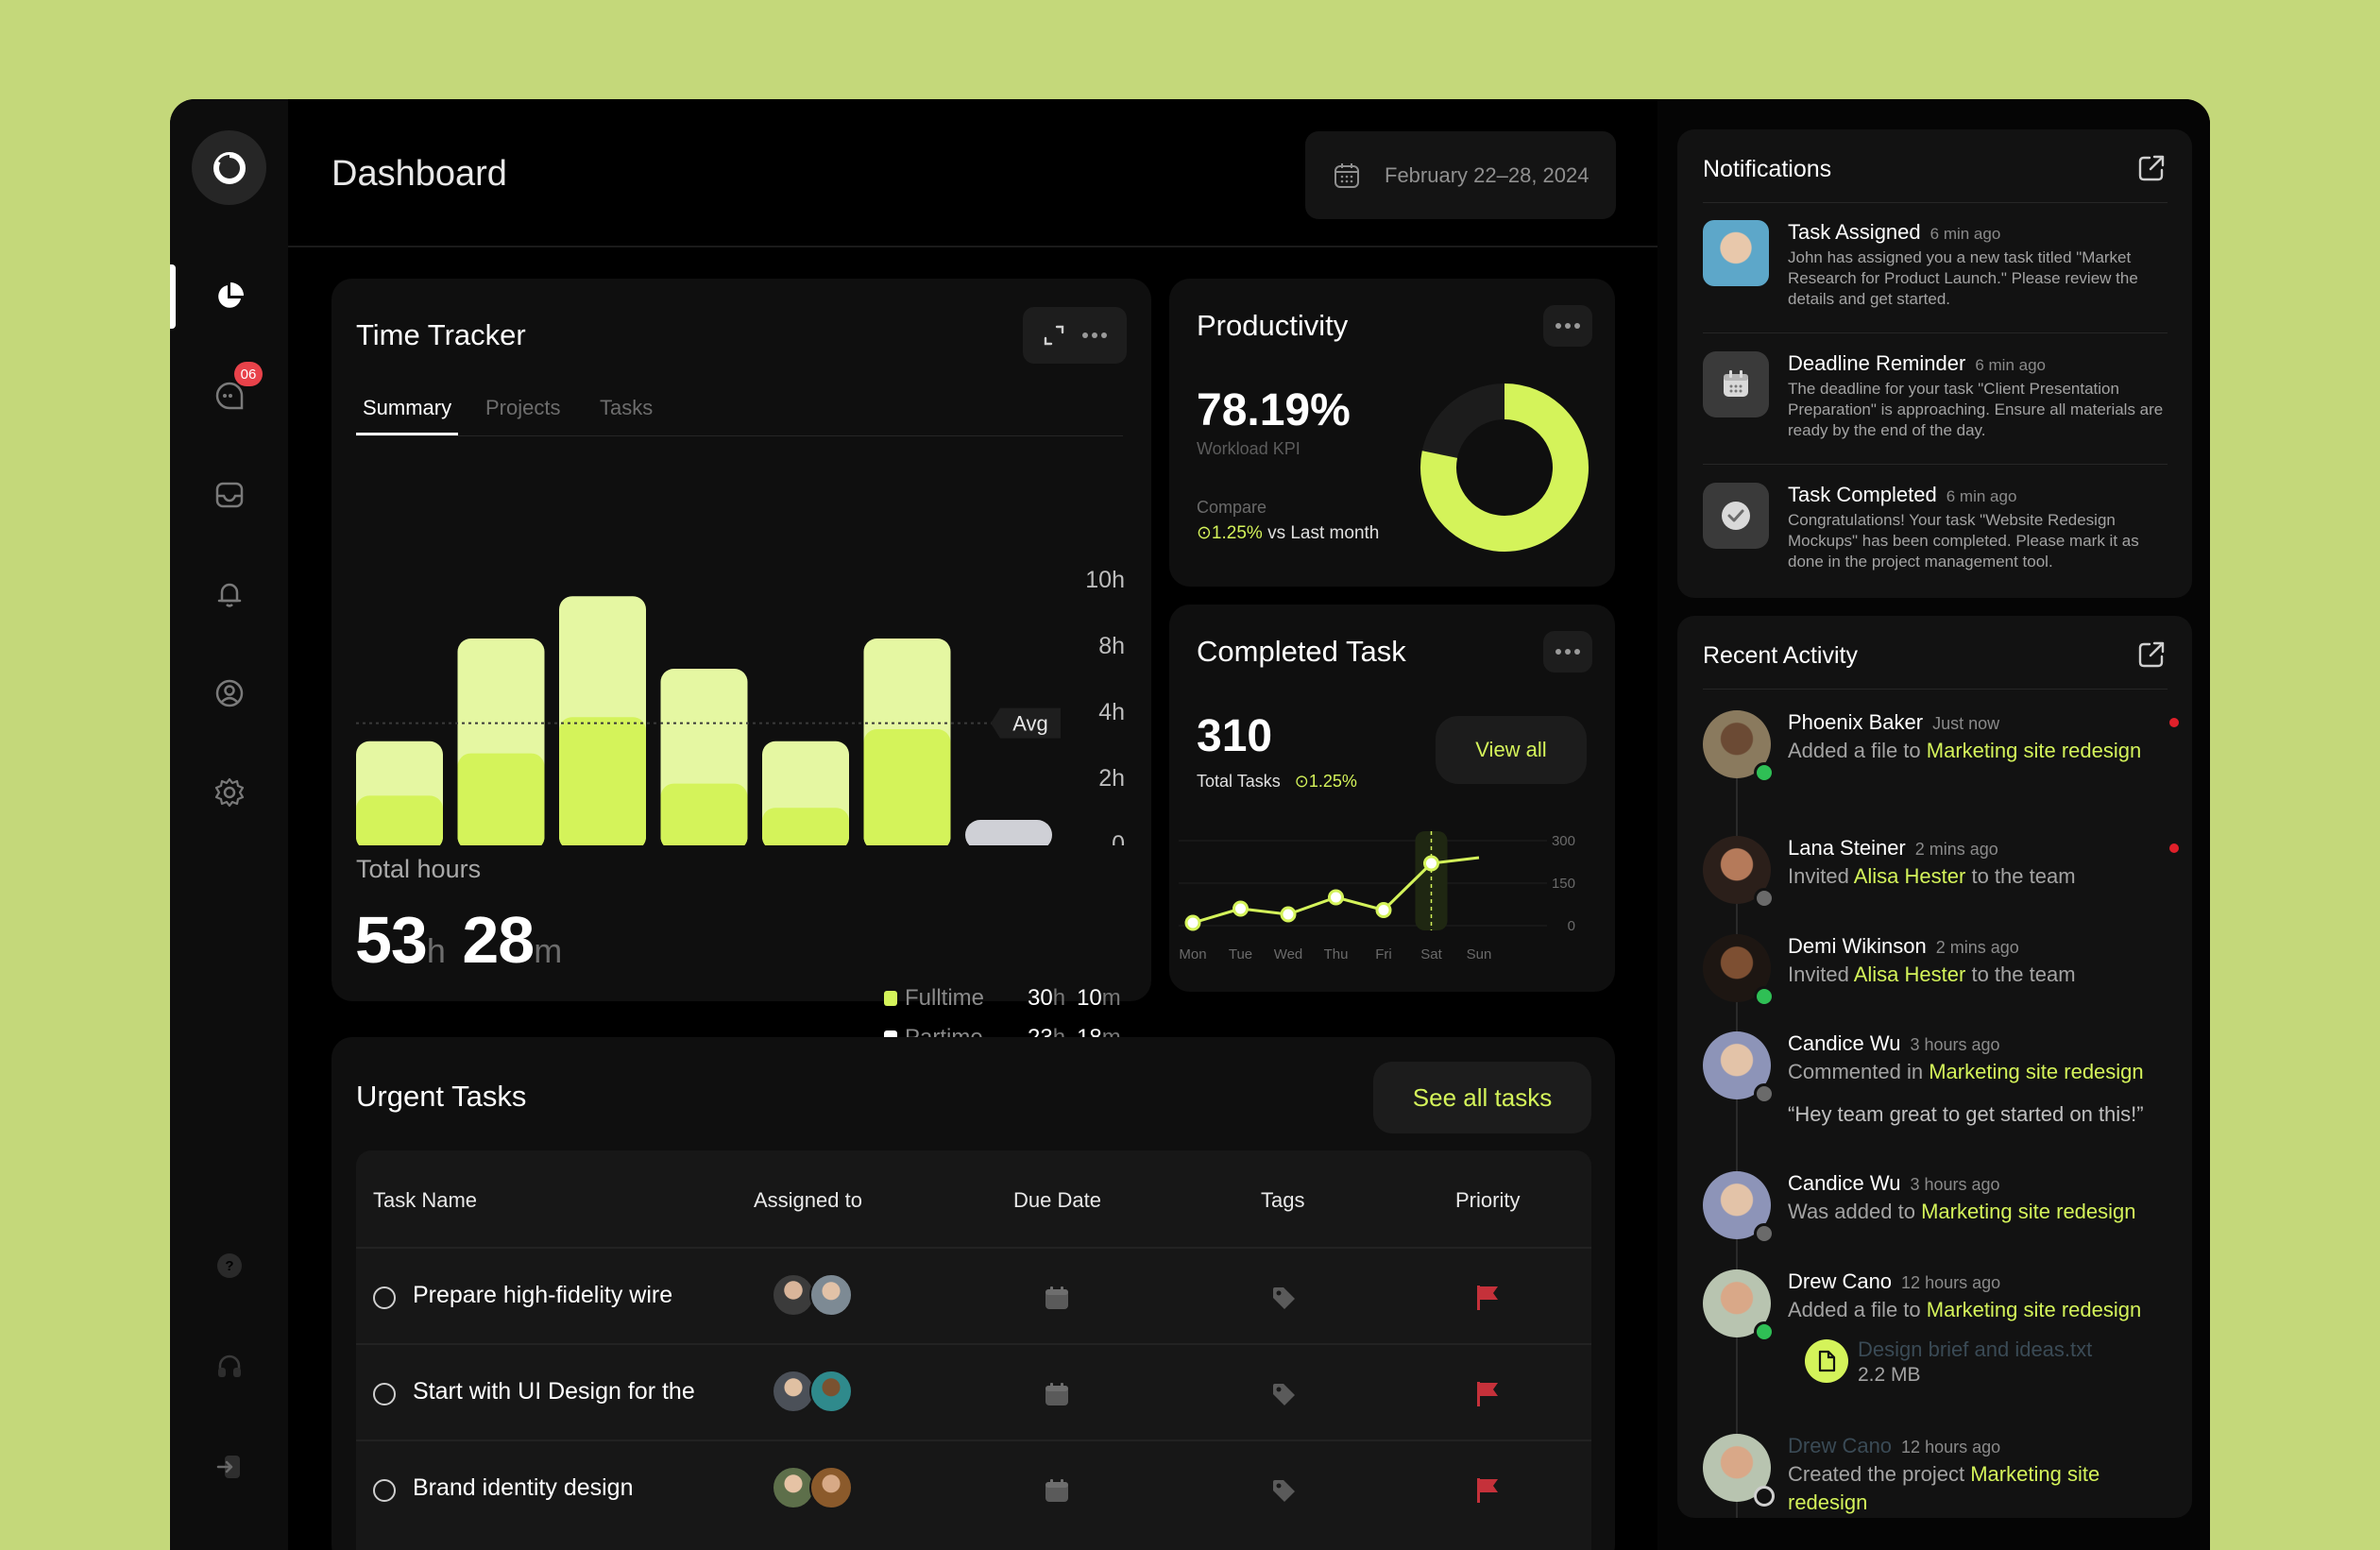 This screenshot has width=2380, height=1550. Describe the element at coordinates (1487, 174) in the screenshot. I see `date-range-text: February 22–28, 2024` at that location.